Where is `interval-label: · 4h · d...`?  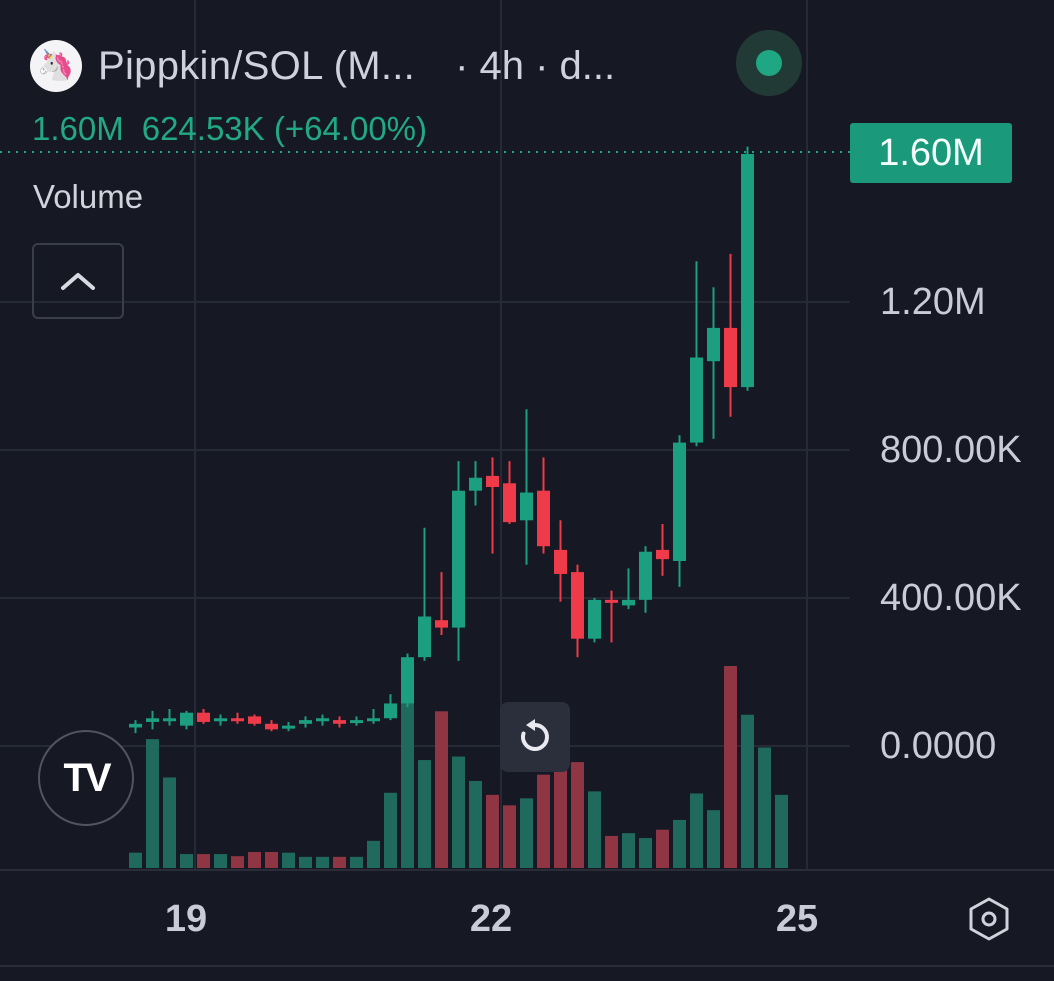 interval-label: · 4h · d... is located at coordinates (535, 65).